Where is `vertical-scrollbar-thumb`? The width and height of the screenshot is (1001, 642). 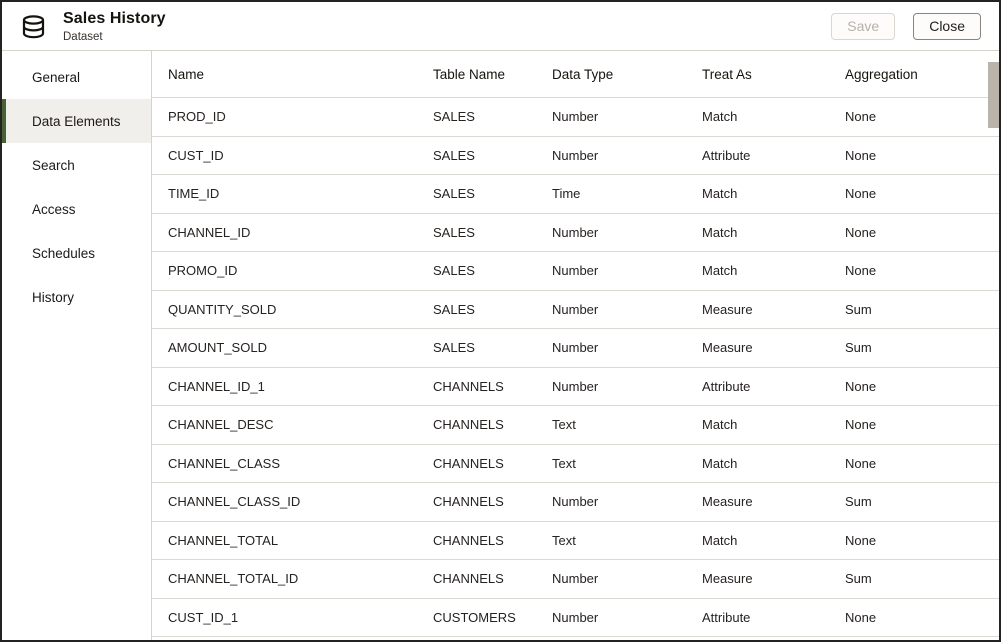 vertical-scrollbar-thumb is located at coordinates (993, 95).